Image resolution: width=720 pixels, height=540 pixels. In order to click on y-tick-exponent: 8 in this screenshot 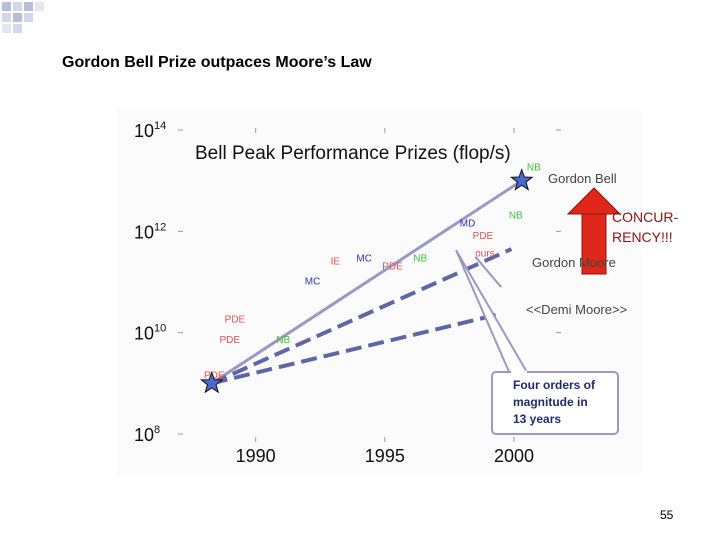, I will do `click(157, 430)`.